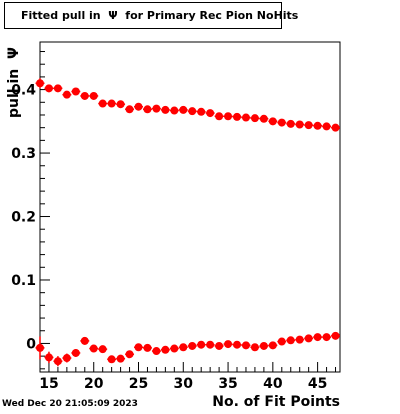 The width and height of the screenshot is (400, 414). I want to click on footer-date: Wed Dec 20 21:05:09 2023, so click(70, 404).